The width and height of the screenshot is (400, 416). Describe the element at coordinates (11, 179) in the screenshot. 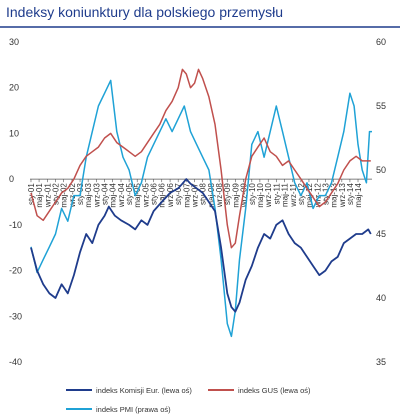

I see `left-tick-label: 0` at that location.